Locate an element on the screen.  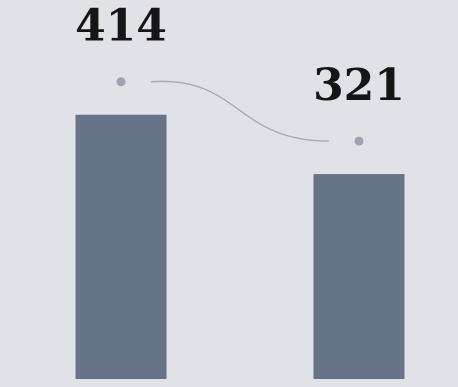
value-label-1: 414 is located at coordinates (121, 26).